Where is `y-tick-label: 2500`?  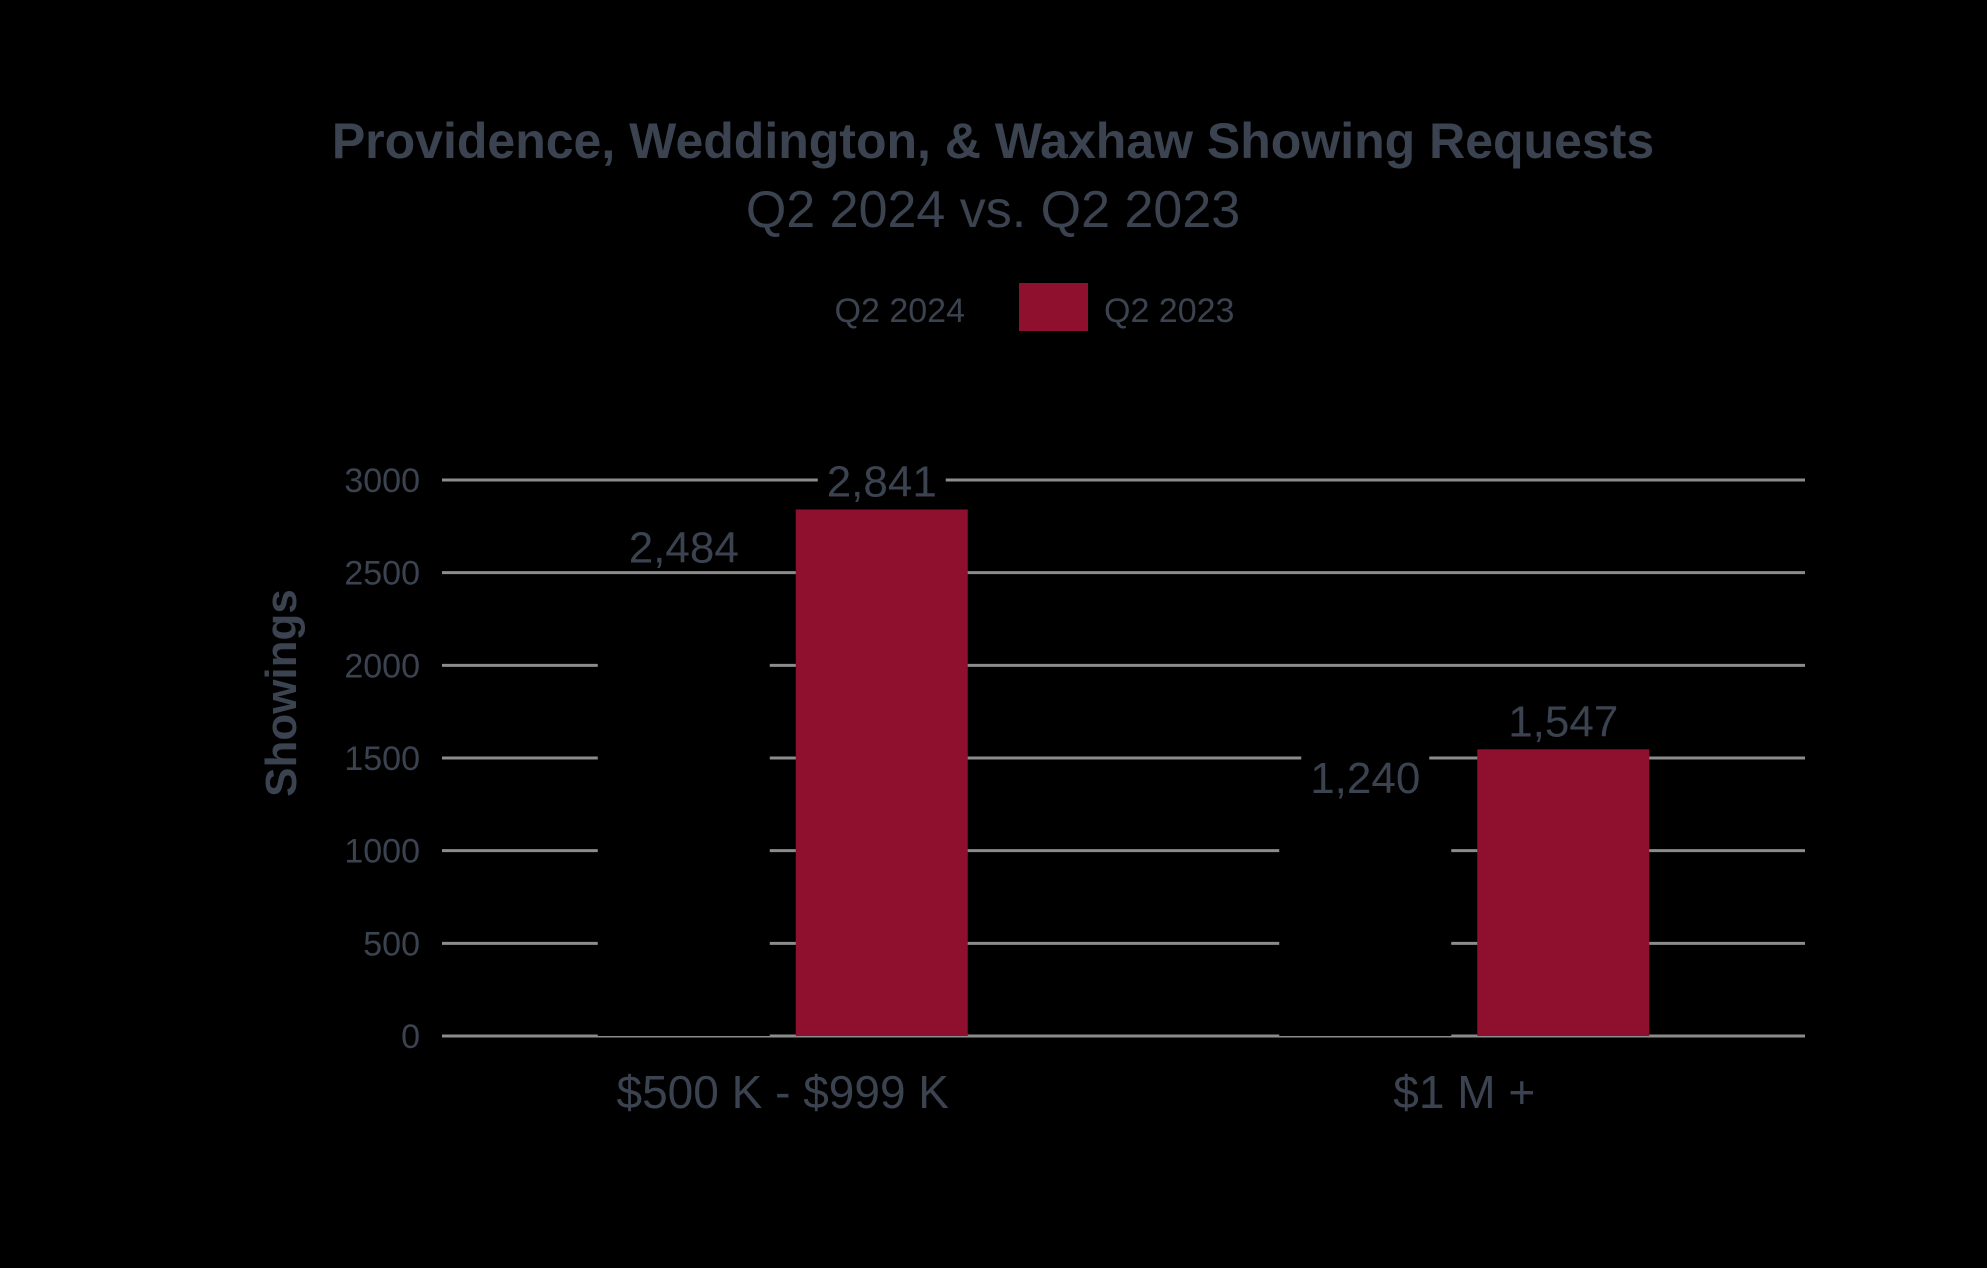 y-tick-label: 2500 is located at coordinates (382, 574).